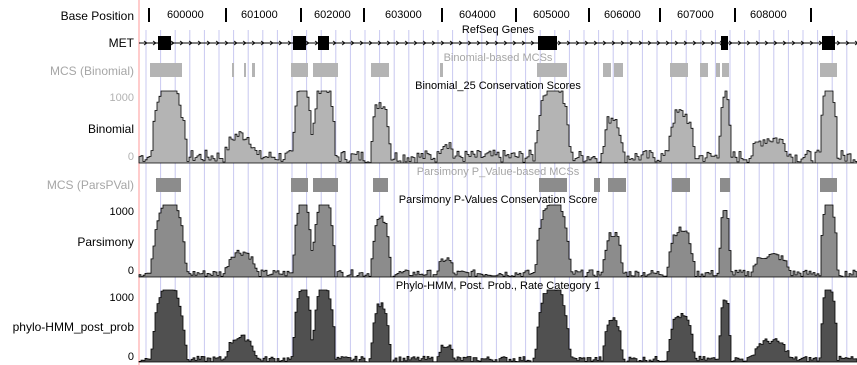  What do you see at coordinates (73, 327) in the screenshot?
I see `phylo-track-label: phylo-HMM_post_prob` at bounding box center [73, 327].